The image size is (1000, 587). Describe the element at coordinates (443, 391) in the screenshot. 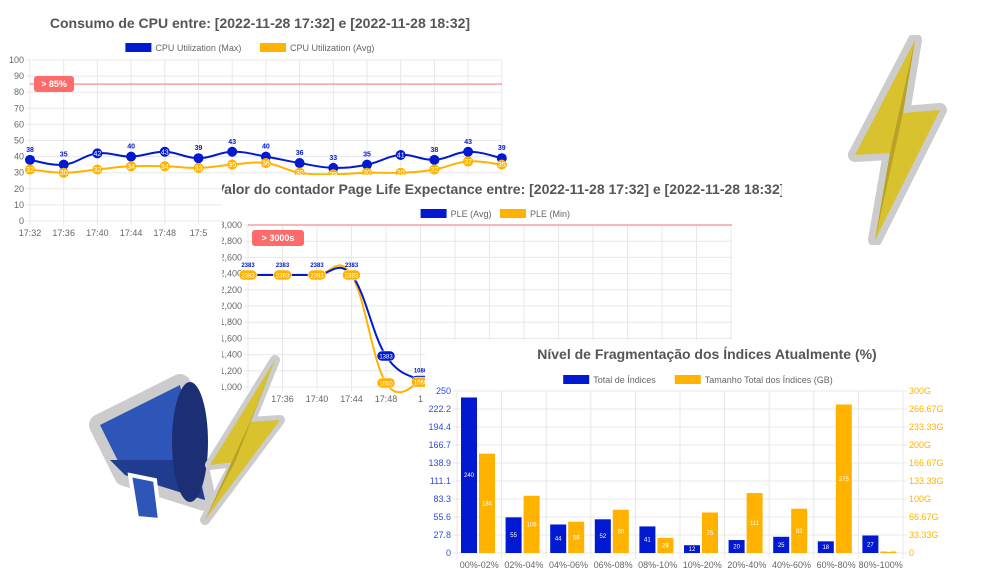

I see `y-left-tick-label: 250` at that location.